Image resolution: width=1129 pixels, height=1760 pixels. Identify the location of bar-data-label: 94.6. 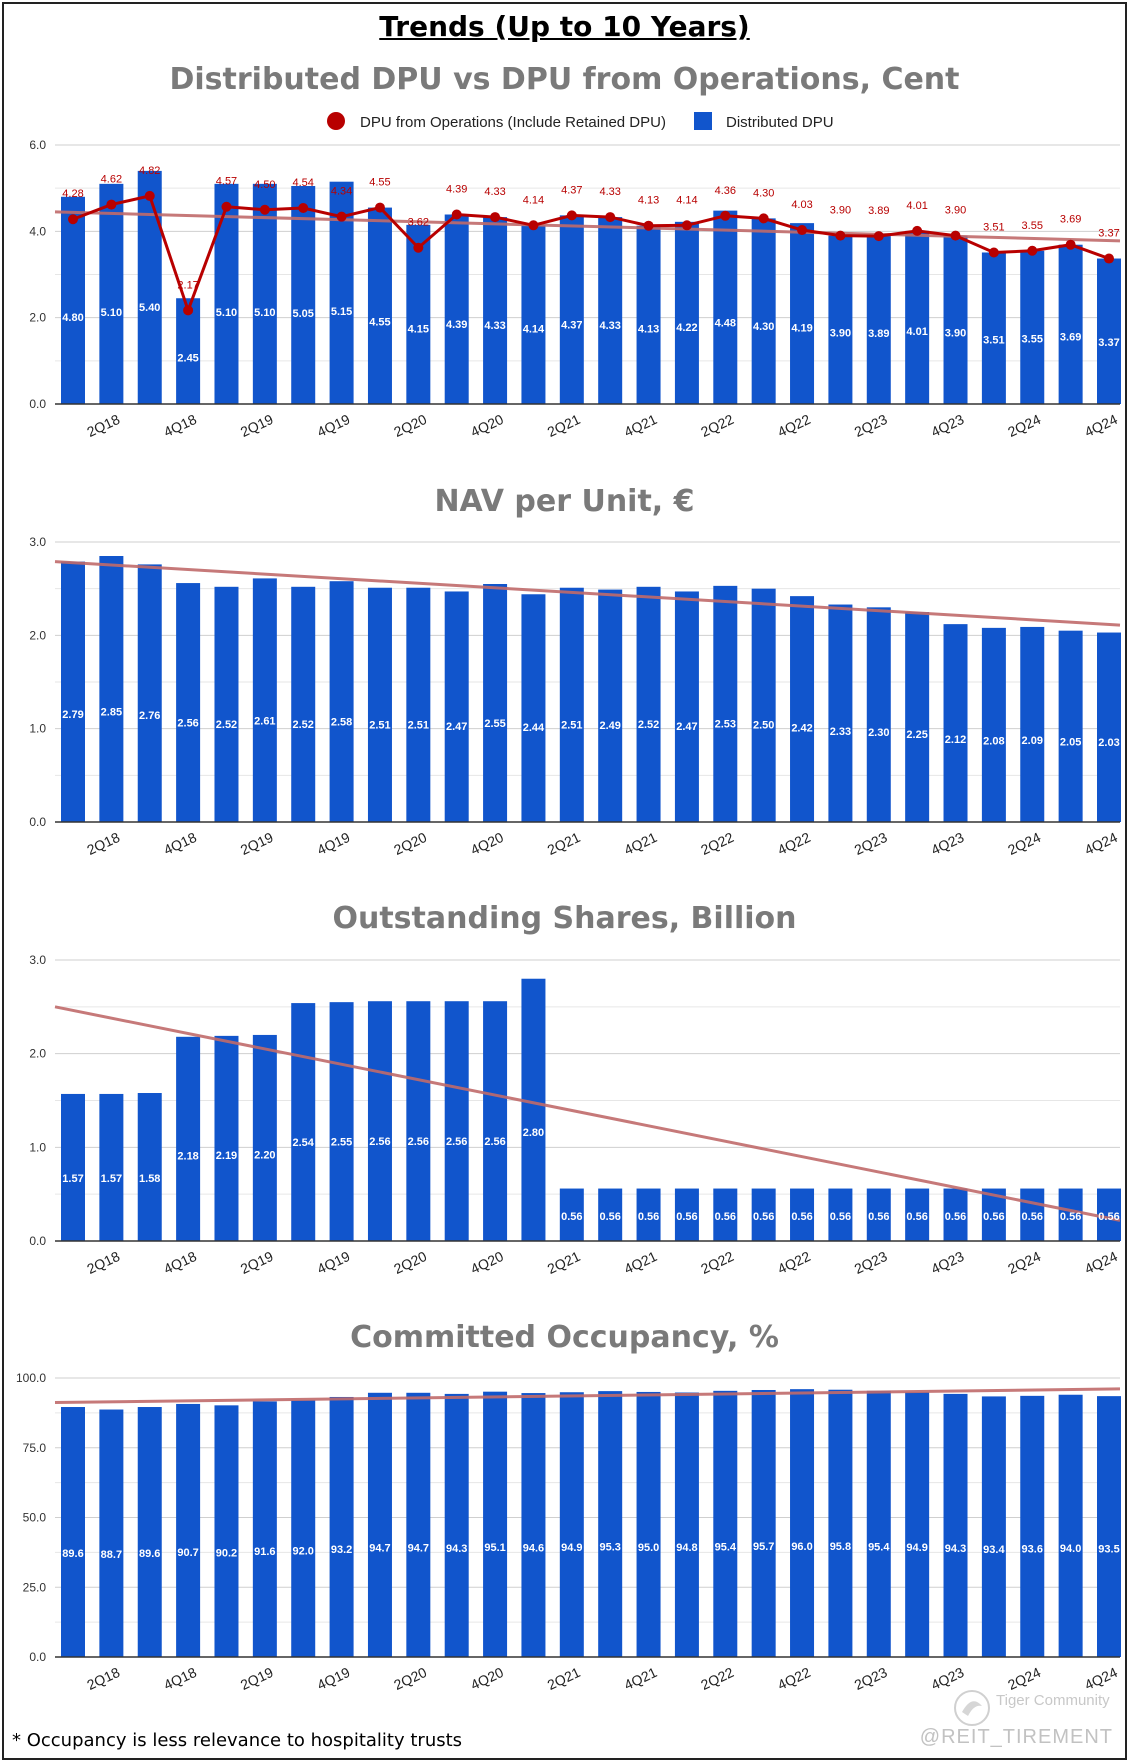
(533, 1548).